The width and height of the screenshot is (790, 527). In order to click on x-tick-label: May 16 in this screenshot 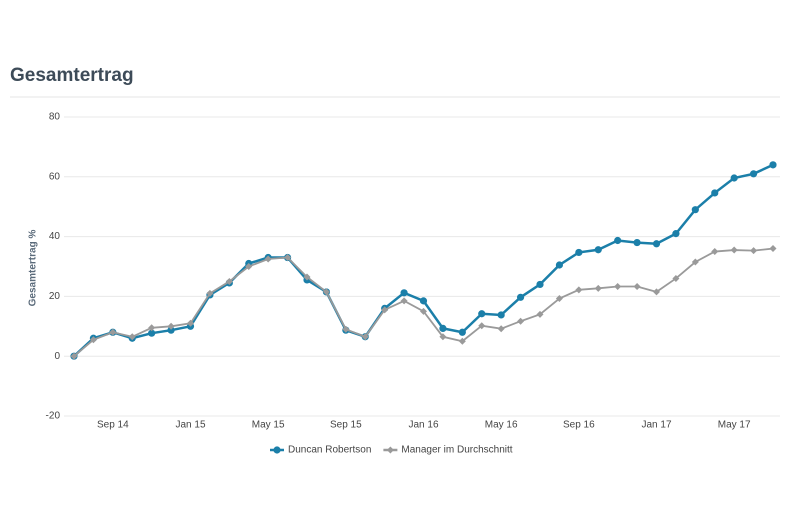, I will do `click(501, 425)`.